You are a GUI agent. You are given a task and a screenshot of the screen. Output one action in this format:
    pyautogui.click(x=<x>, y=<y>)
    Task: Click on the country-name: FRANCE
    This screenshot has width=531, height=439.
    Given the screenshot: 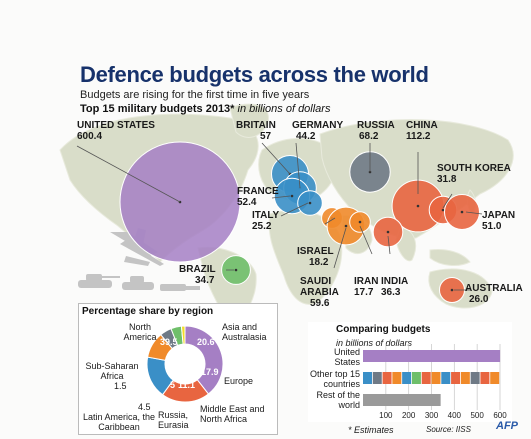 What is the action you would take?
    pyautogui.click(x=258, y=191)
    